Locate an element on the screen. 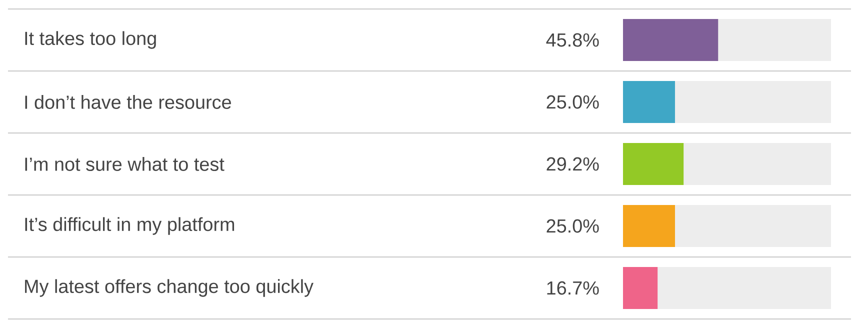  data-label: 29.2% is located at coordinates (572, 164).